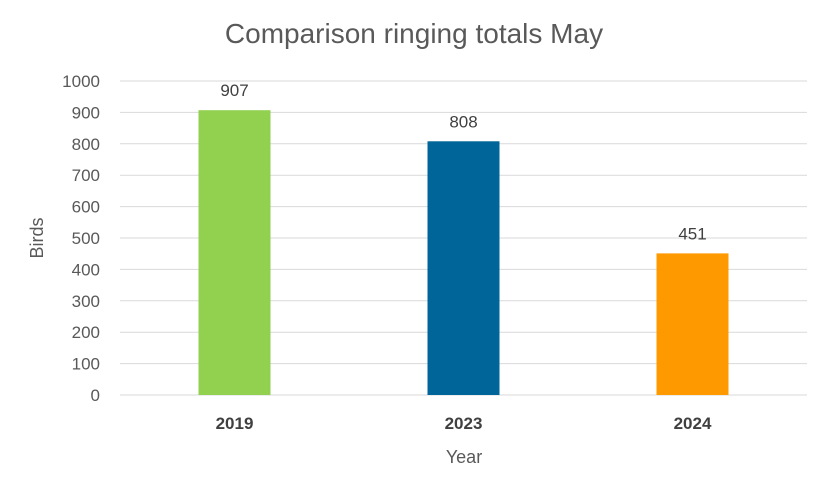  Describe the element at coordinates (81, 81) in the screenshot. I see `y-tick-label: 1000` at that location.